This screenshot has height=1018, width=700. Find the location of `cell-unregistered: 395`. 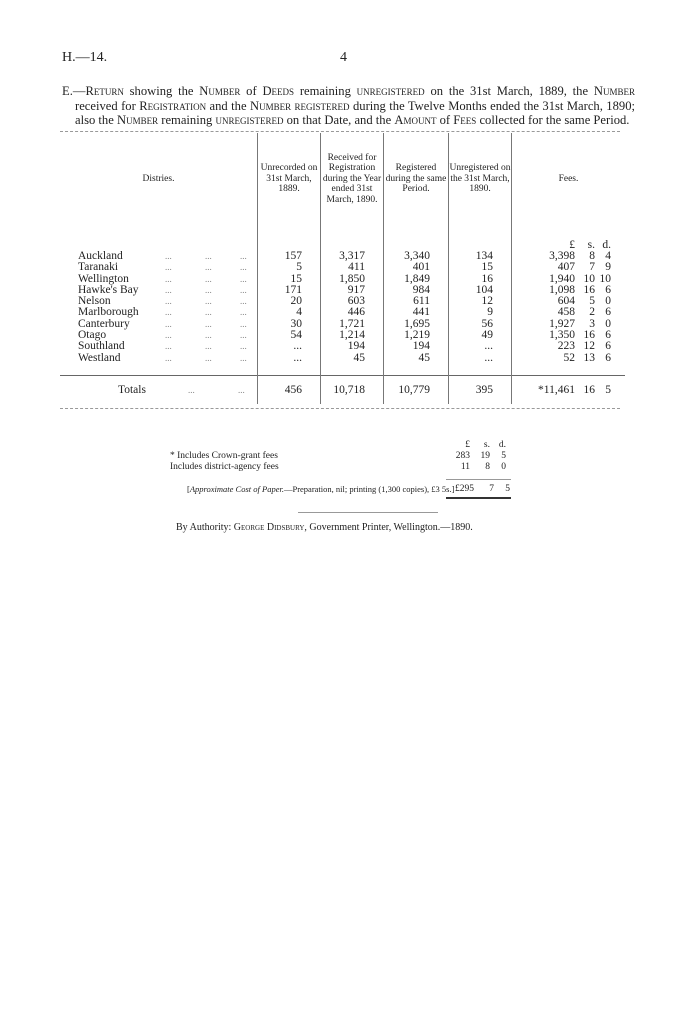

cell-unregistered: 395 is located at coordinates (480, 390).